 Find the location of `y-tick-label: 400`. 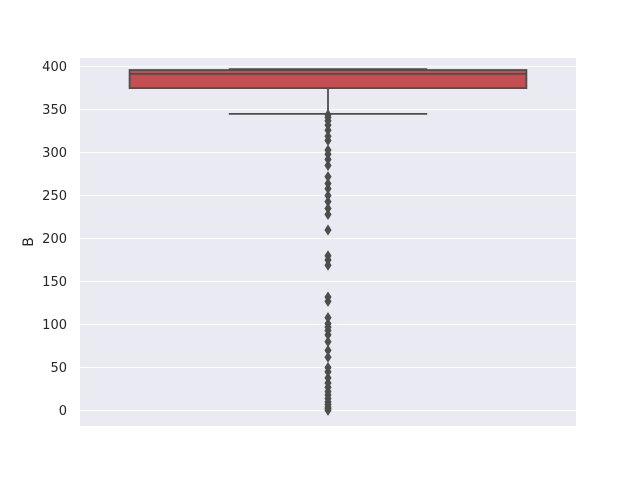

y-tick-label: 400 is located at coordinates (54, 67).